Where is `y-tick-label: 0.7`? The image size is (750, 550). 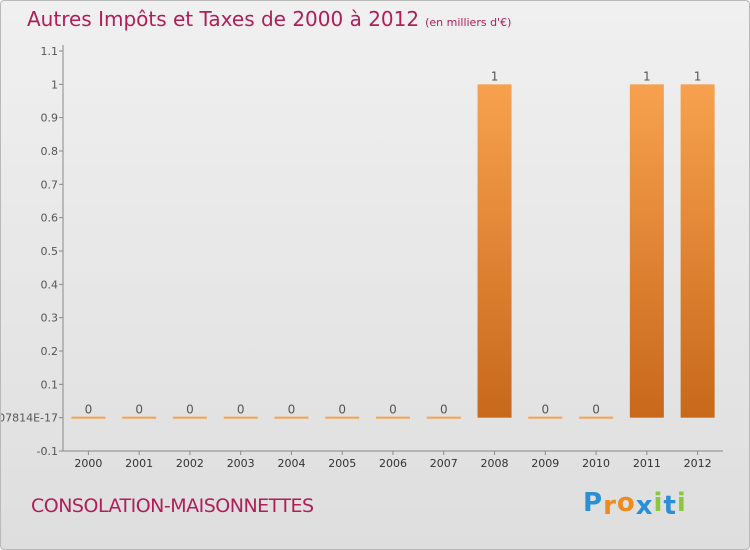
y-tick-label: 0.7 is located at coordinates (50, 184).